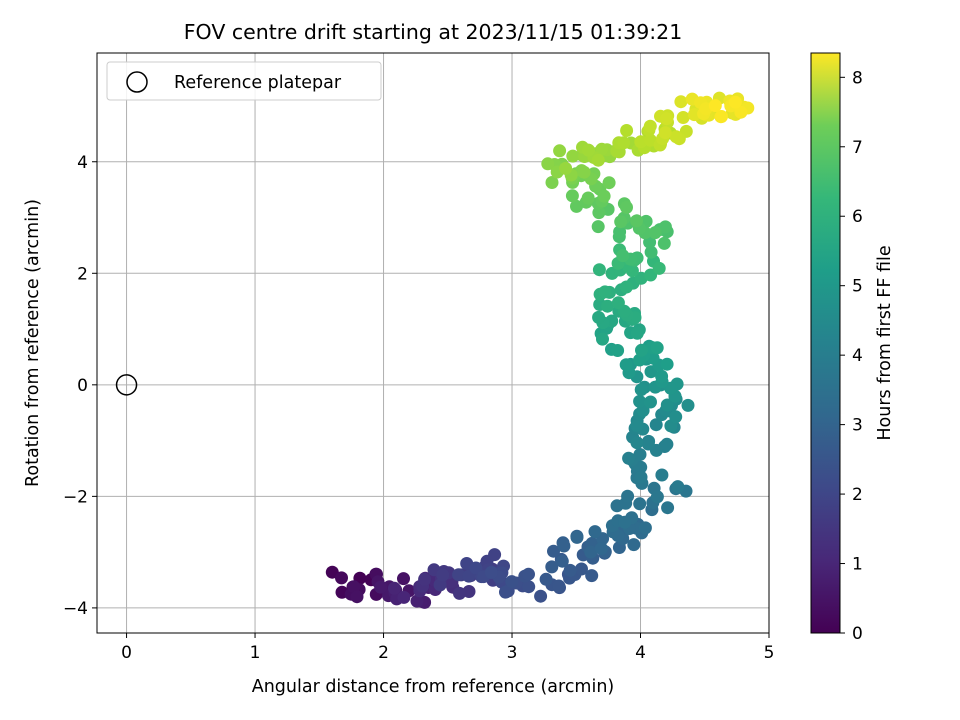 The width and height of the screenshot is (960, 720). Describe the element at coordinates (447, 648) in the screenshot. I see `x-axis-ticks: 0 1 2 3 4 5` at that location.